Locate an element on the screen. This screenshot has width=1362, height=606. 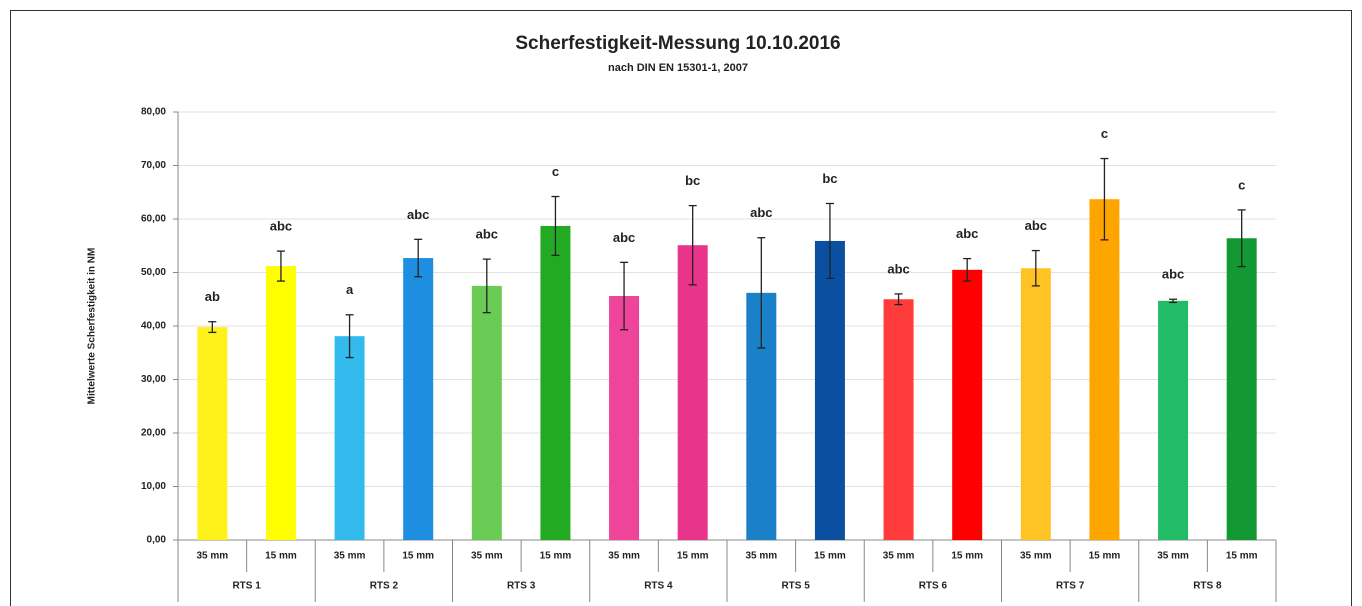
group-label: RTS 5 is located at coordinates (795, 586).